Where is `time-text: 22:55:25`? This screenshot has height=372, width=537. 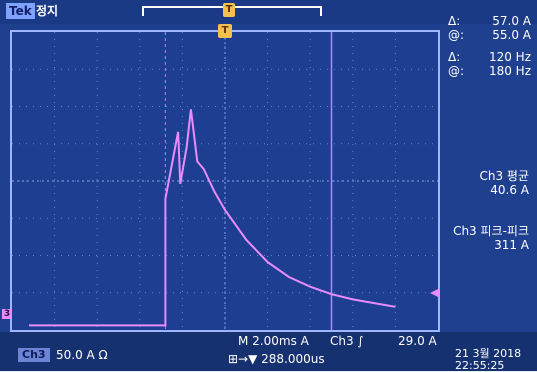 time-text: 22:55:25 is located at coordinates (480, 365).